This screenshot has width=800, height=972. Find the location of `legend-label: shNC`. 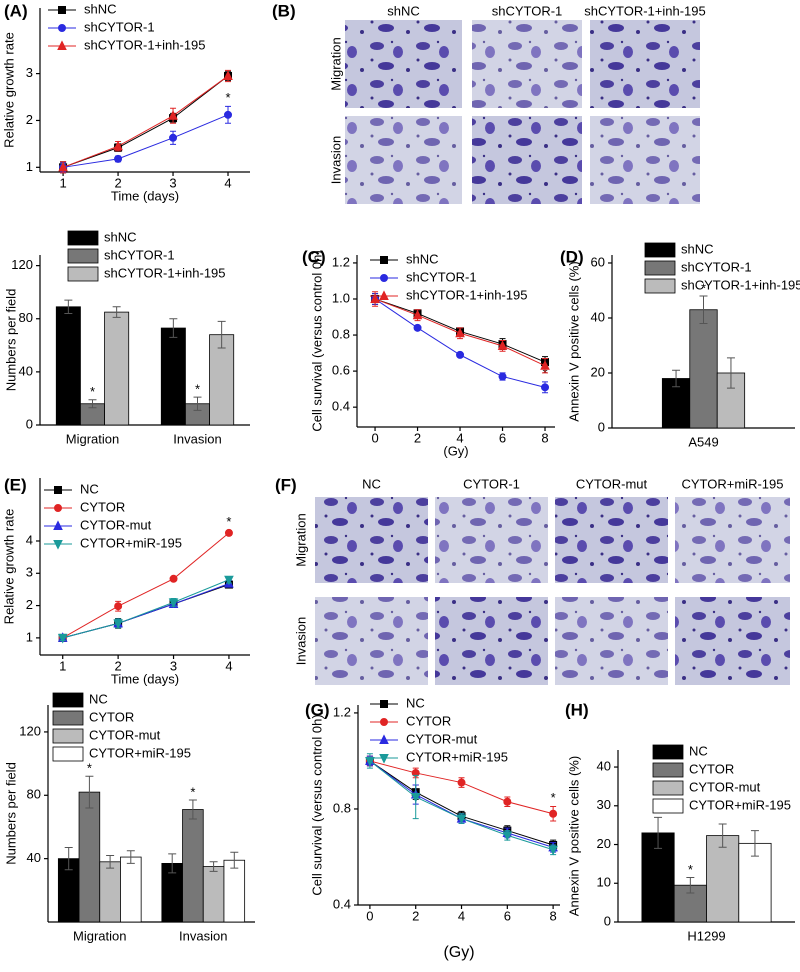

legend-label: shNC is located at coordinates (697, 248).